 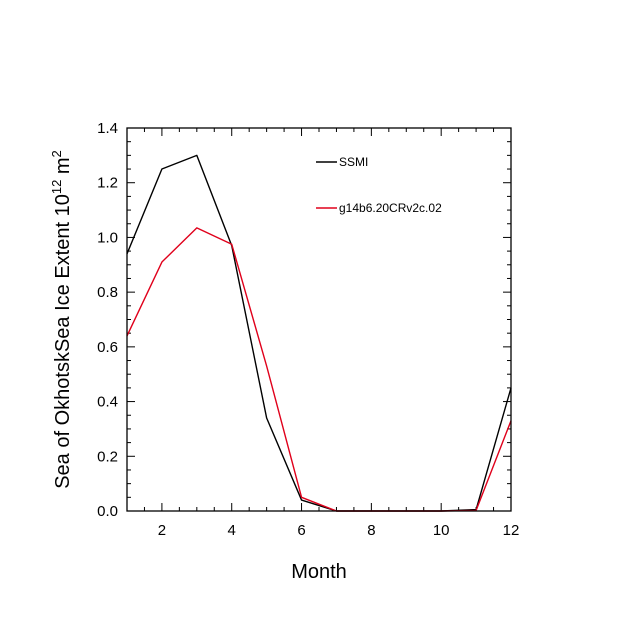 What do you see at coordinates (63, 341) in the screenshot?
I see `y-axis-title-main: Sea of OkhotskSea Ice Extent 10` at bounding box center [63, 341].